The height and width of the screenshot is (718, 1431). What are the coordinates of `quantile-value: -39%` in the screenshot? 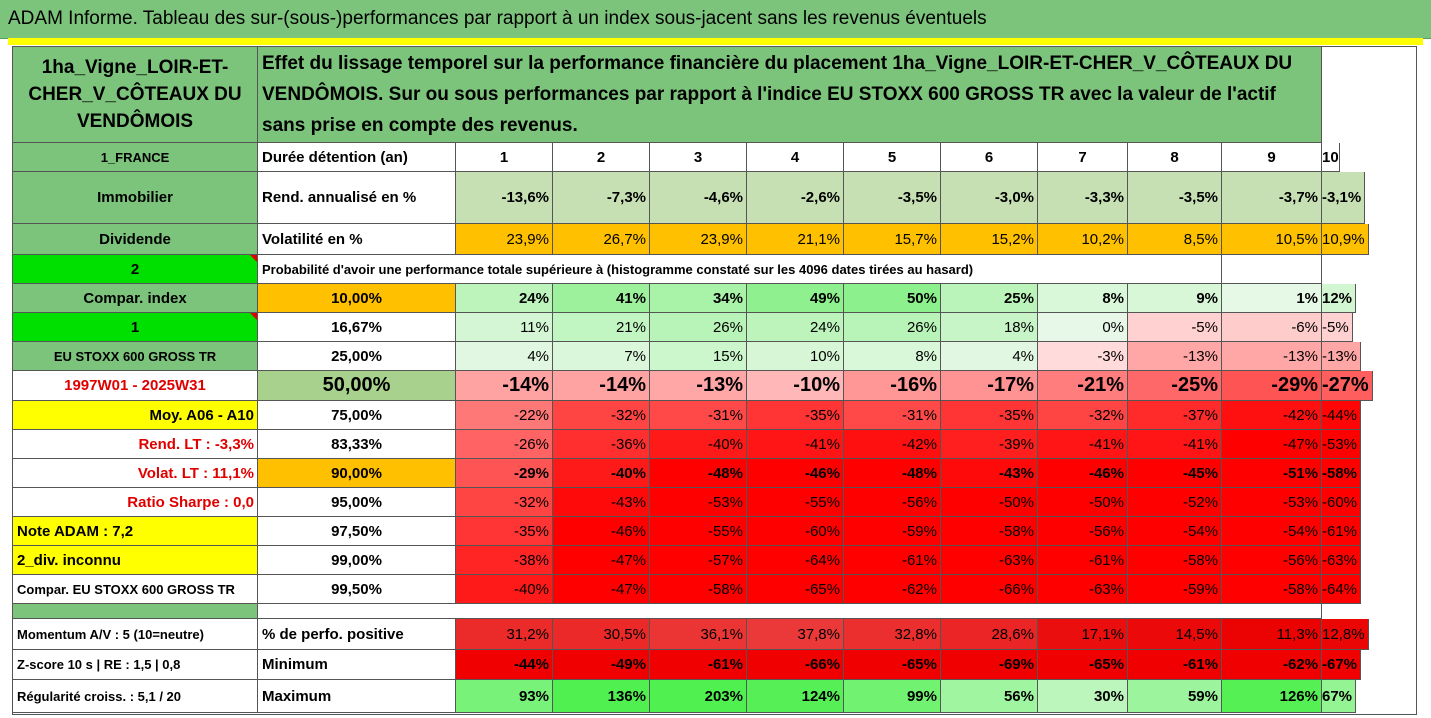 It's located at (989, 444).